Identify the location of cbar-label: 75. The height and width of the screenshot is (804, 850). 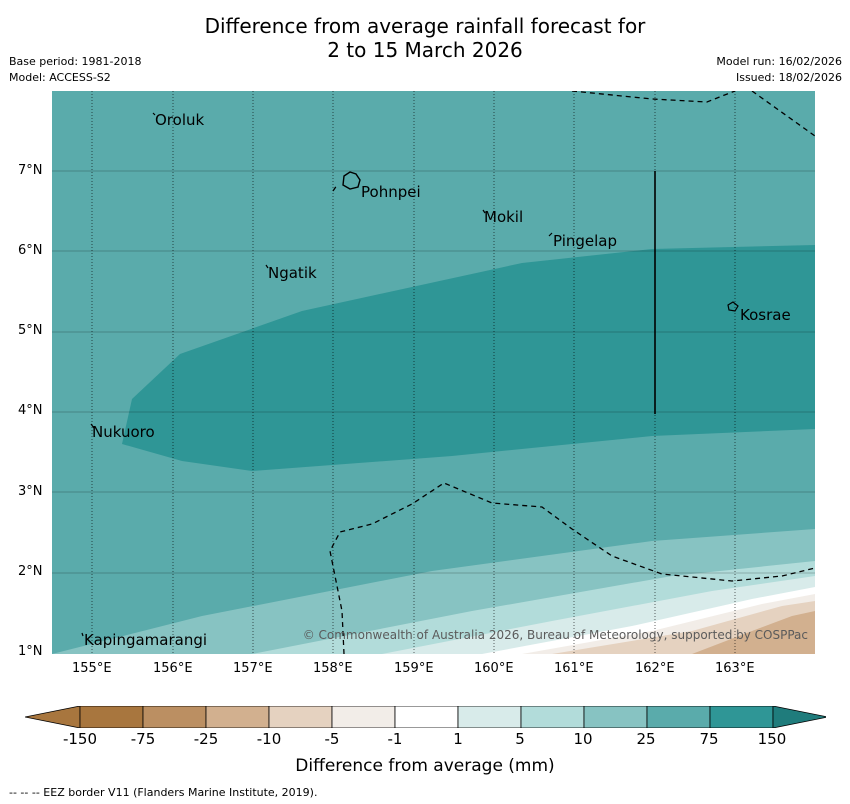
(709, 739).